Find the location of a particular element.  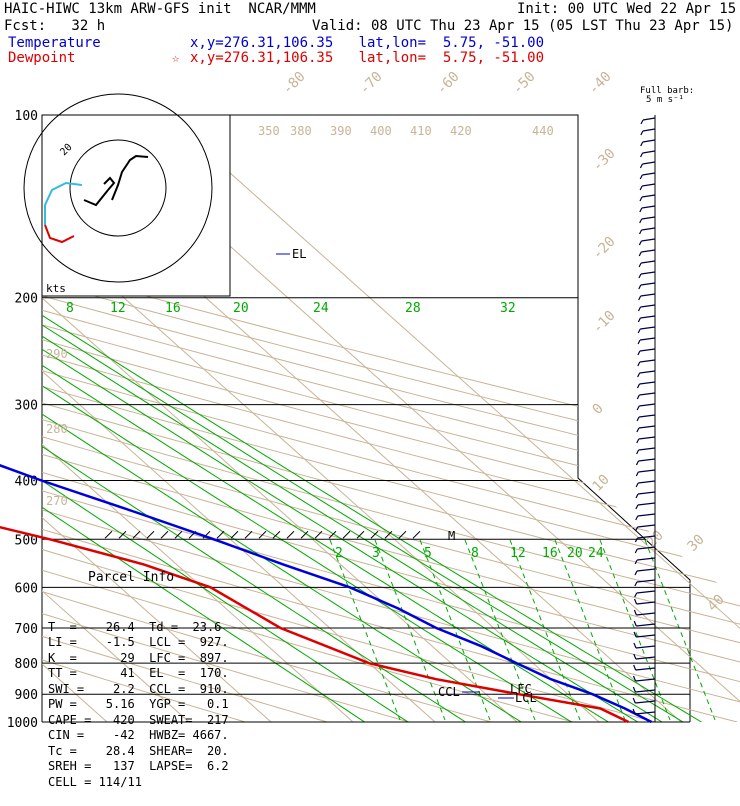

theta-label: 350 is located at coordinates (269, 131).